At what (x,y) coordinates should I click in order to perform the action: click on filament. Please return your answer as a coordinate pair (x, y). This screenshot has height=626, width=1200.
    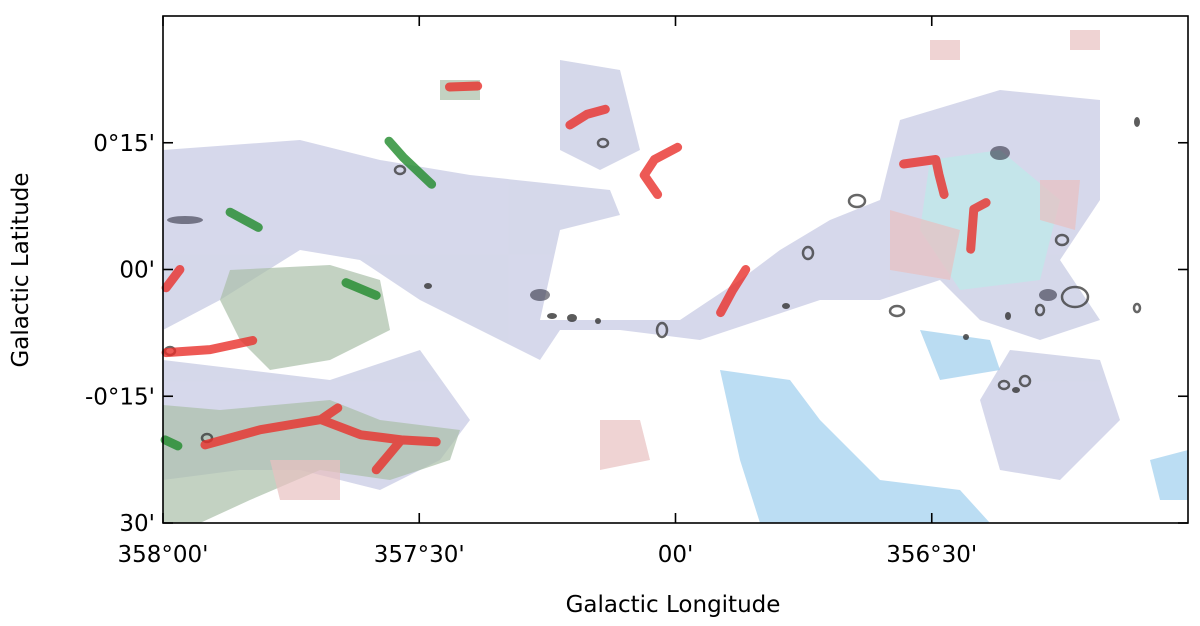
    Looking at the image, I should click on (298, 293).